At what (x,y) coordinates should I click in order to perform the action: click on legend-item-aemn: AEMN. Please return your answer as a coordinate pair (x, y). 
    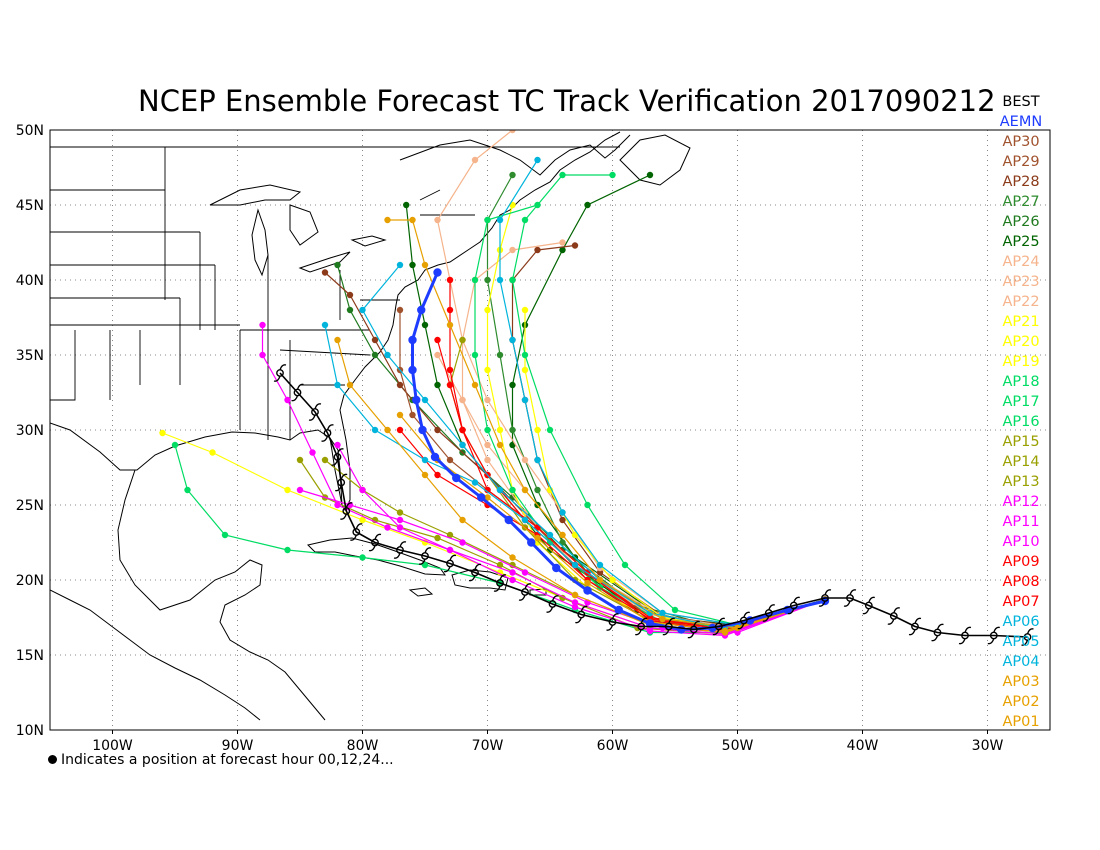
    Looking at the image, I should click on (1021, 122).